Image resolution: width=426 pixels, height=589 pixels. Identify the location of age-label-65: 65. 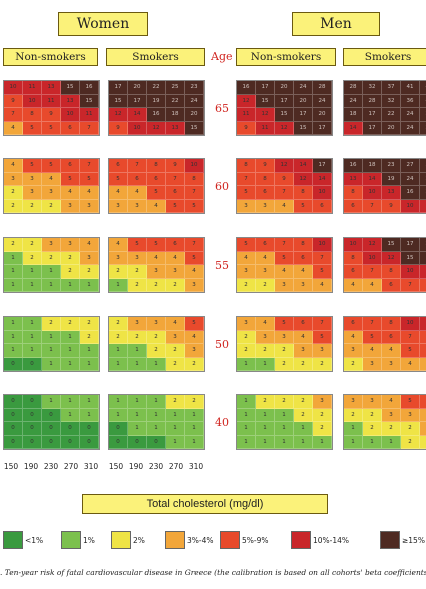
(222, 108).